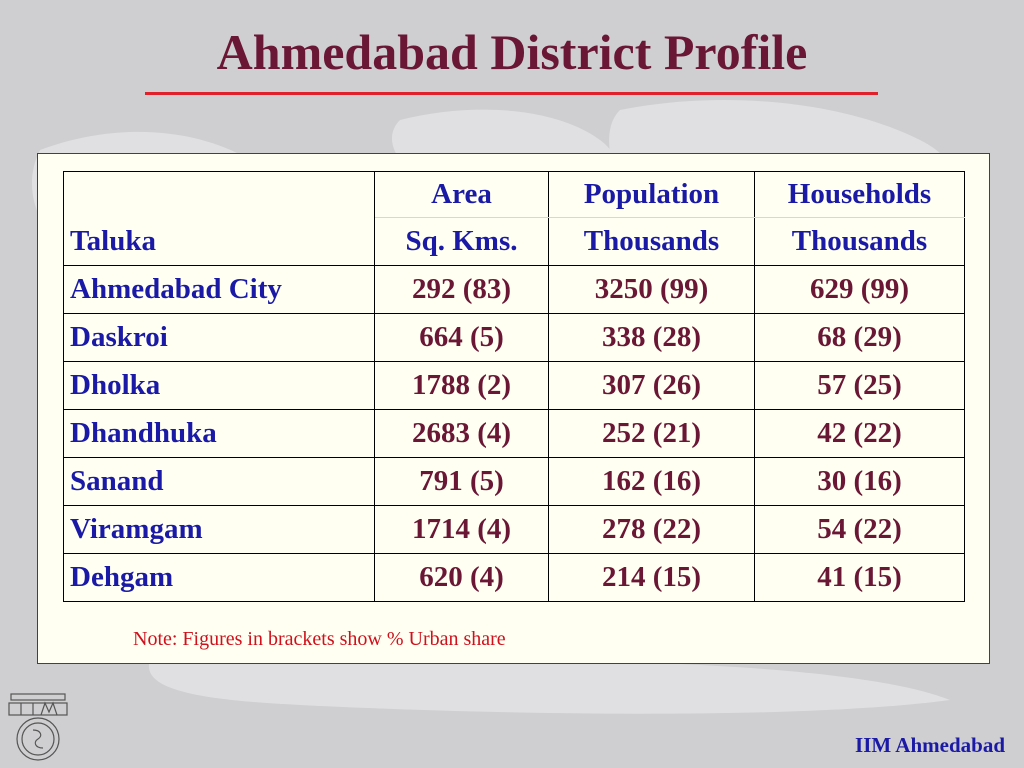  What do you see at coordinates (219, 385) in the screenshot?
I see `taluka-name: Dholka` at bounding box center [219, 385].